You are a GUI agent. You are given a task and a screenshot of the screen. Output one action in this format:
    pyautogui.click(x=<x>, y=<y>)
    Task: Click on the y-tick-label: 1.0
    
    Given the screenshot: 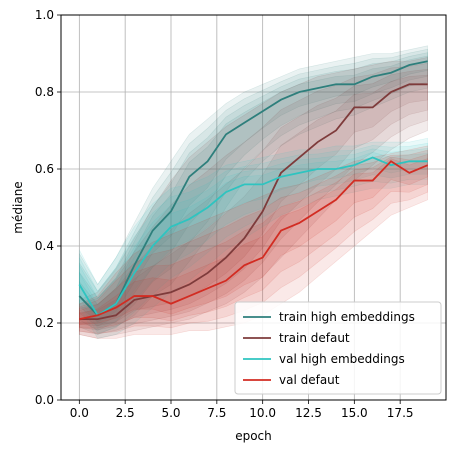 What is the action you would take?
    pyautogui.click(x=44, y=15)
    